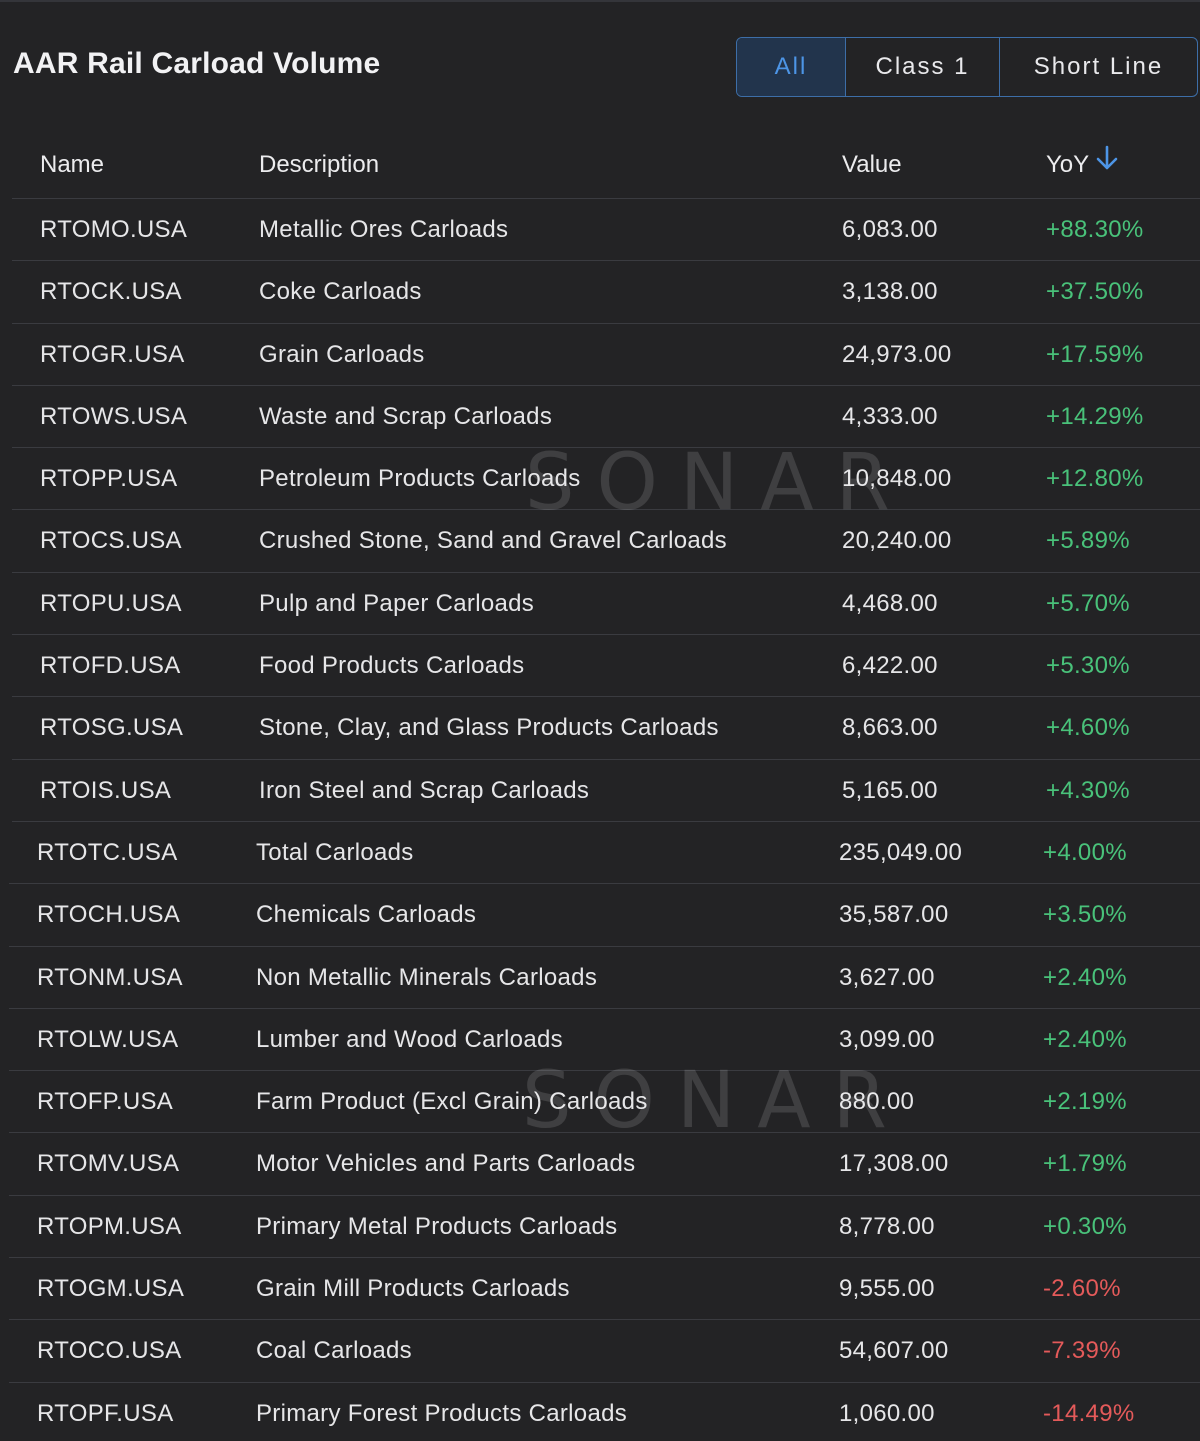 The height and width of the screenshot is (1441, 1200). I want to click on cell-value: 35,587.00, so click(894, 915).